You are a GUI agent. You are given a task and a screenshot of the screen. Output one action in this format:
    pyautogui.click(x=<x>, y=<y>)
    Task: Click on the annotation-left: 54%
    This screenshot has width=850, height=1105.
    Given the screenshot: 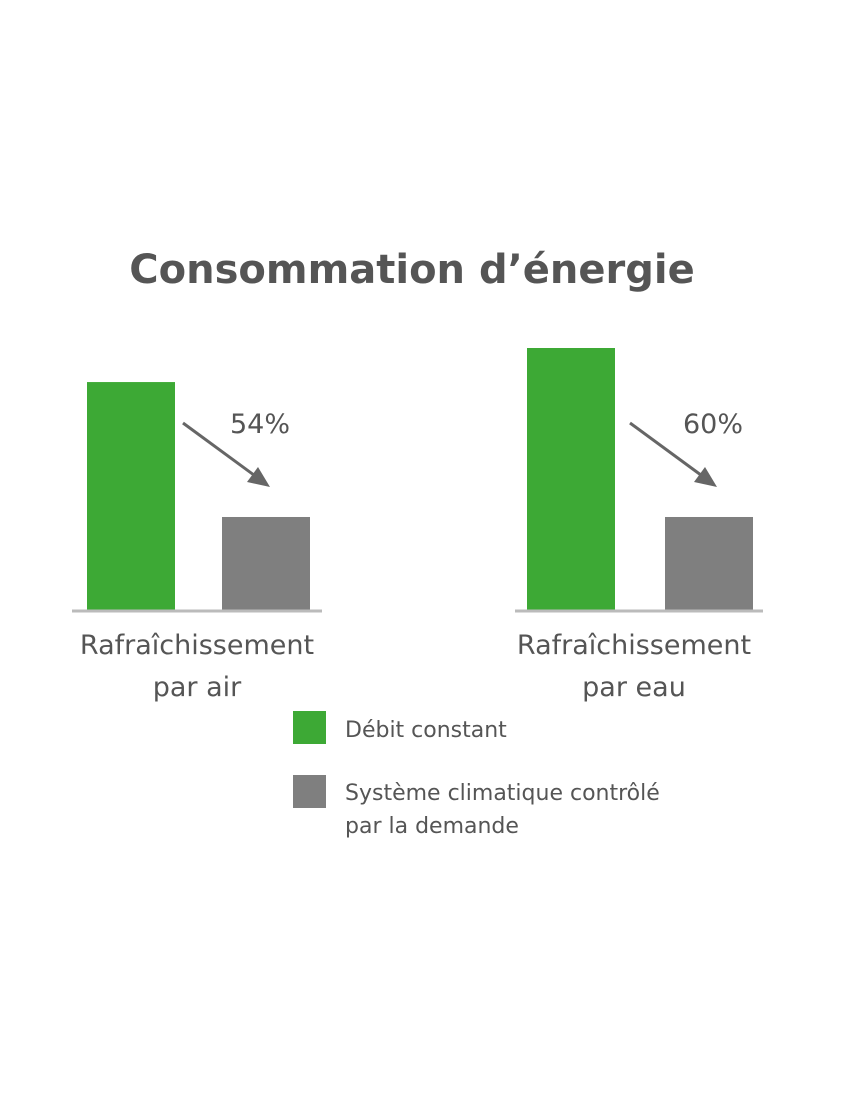 What is the action you would take?
    pyautogui.click(x=260, y=424)
    